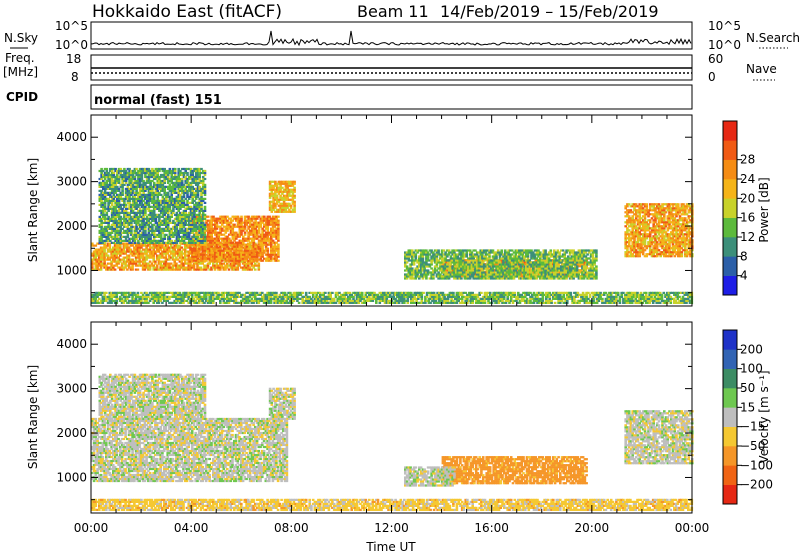  What do you see at coordinates (390, 67) in the screenshot?
I see `freq-panel: Freq. [MHz] 18 8 60 0 Nave` at bounding box center [390, 67].